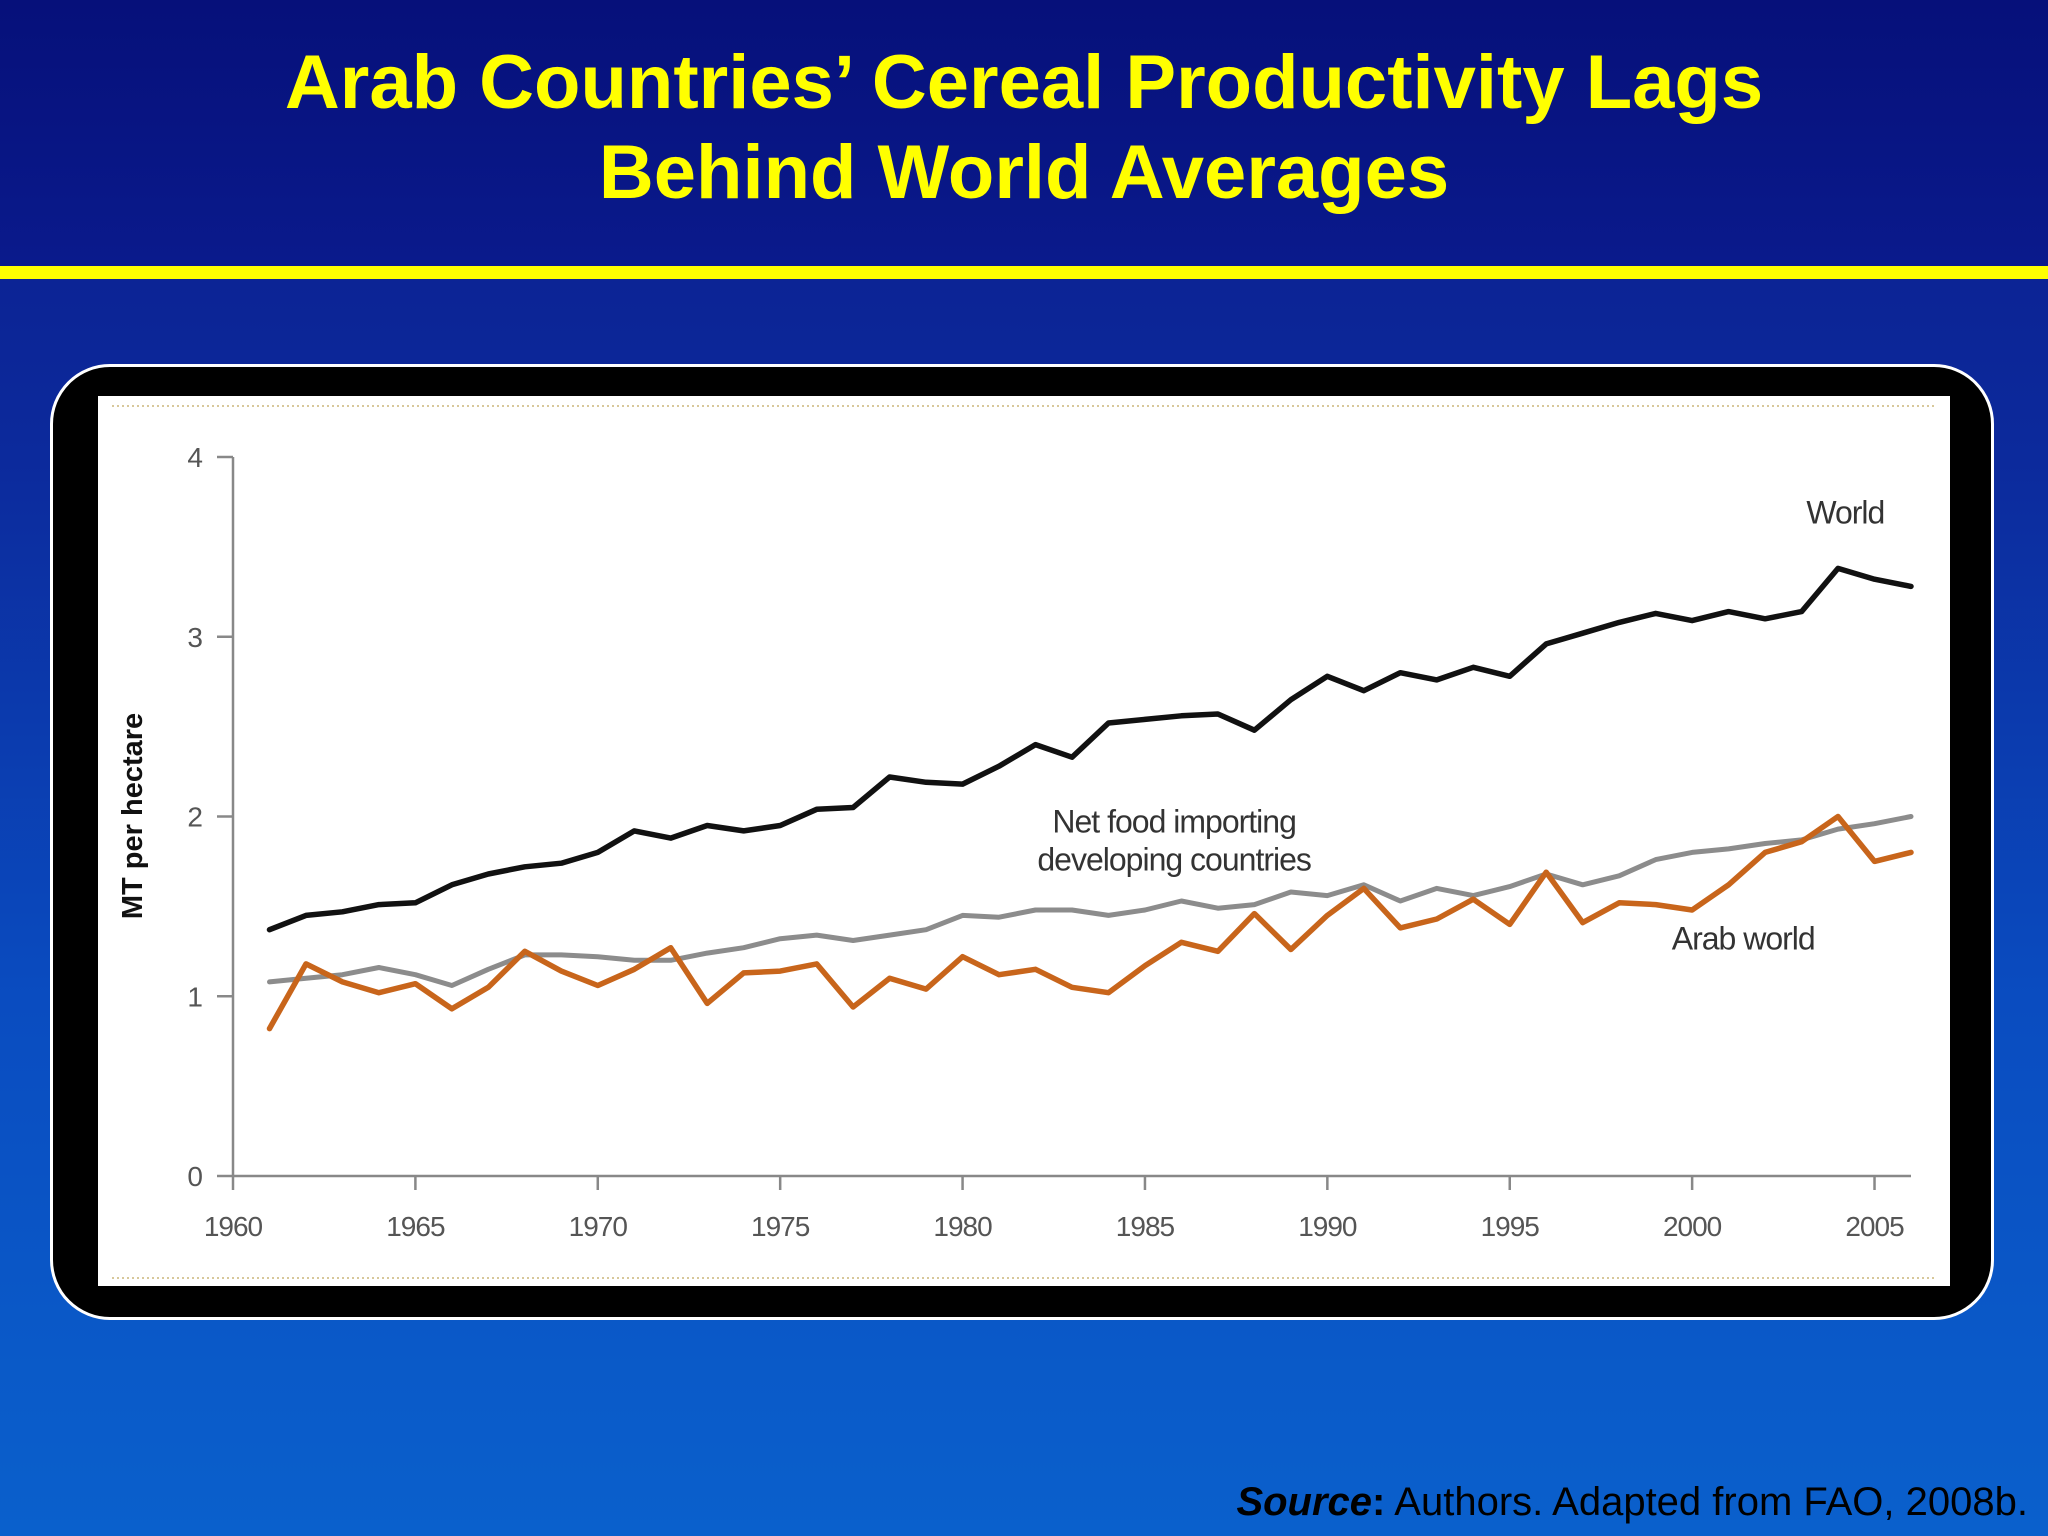 The width and height of the screenshot is (2048, 1536). I want to click on x-tick-label: 1995, so click(1510, 1226).